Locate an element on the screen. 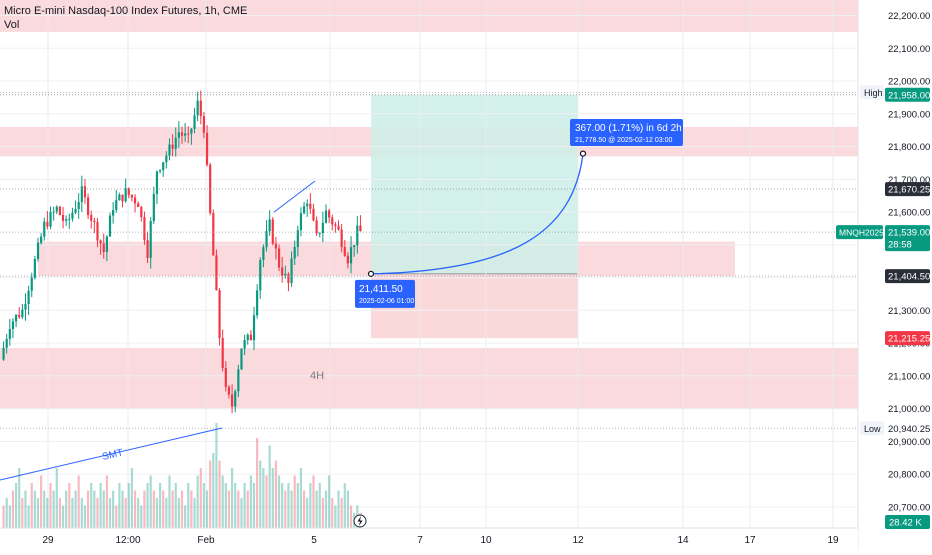 The height and width of the screenshot is (555, 932). smt-trendline is located at coordinates (111, 454).